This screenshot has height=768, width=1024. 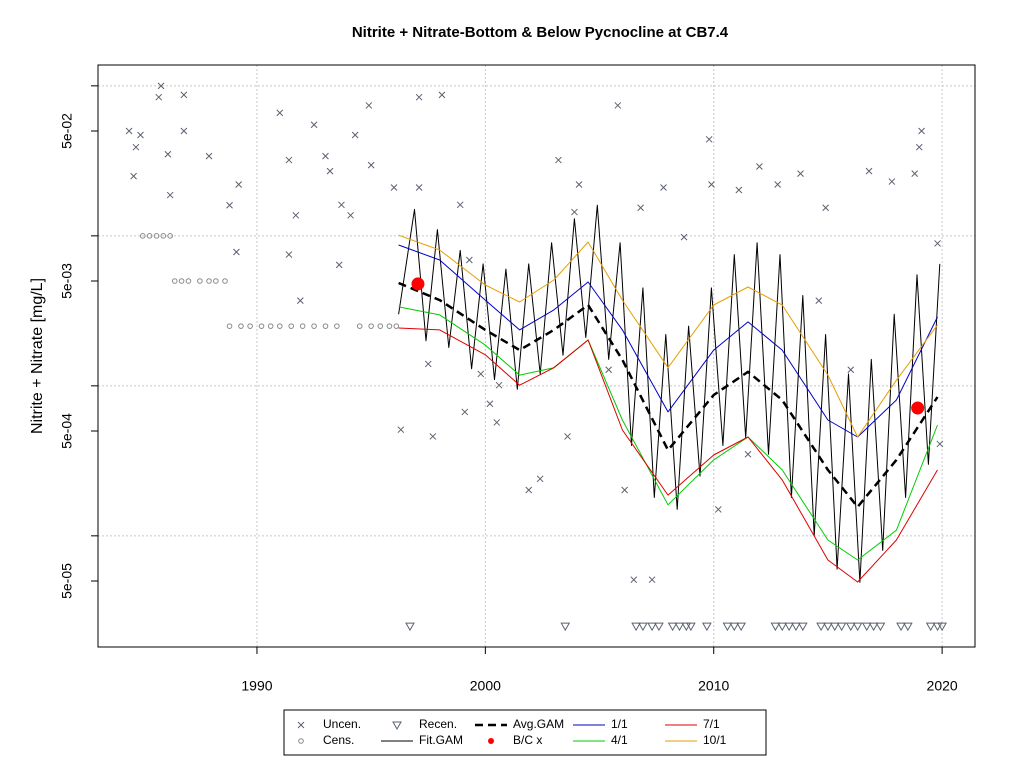 I want to click on y-tick-label: 5e-02, so click(x=67, y=131).